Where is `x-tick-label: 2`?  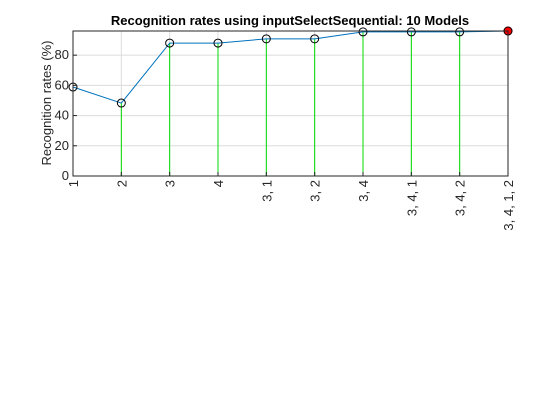 x-tick-label: 2 is located at coordinates (121, 183).